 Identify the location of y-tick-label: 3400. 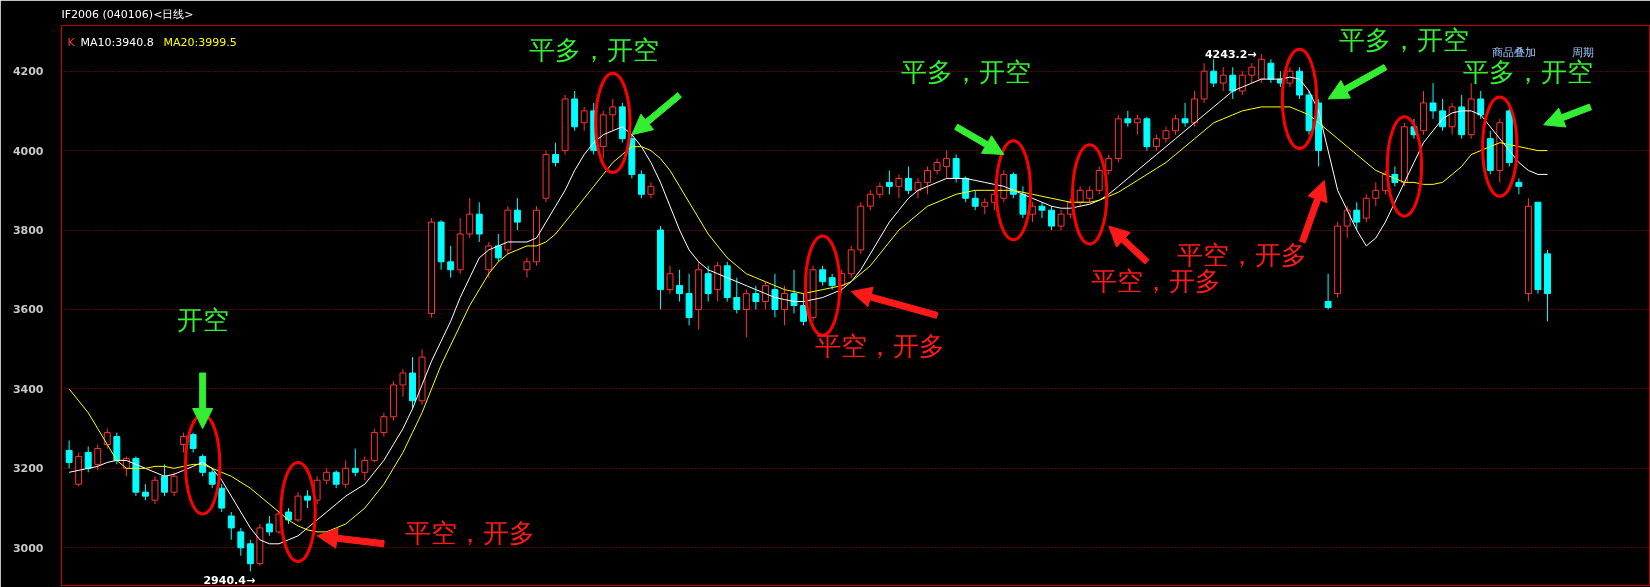
(28, 389).